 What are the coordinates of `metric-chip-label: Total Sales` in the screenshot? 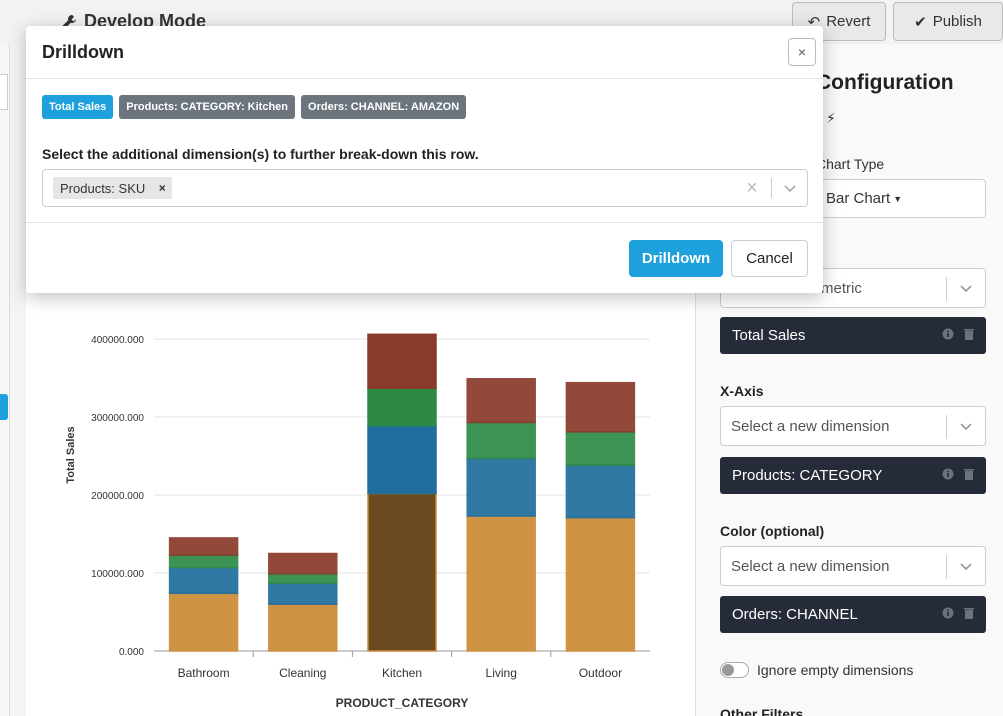 It's located at (769, 335).